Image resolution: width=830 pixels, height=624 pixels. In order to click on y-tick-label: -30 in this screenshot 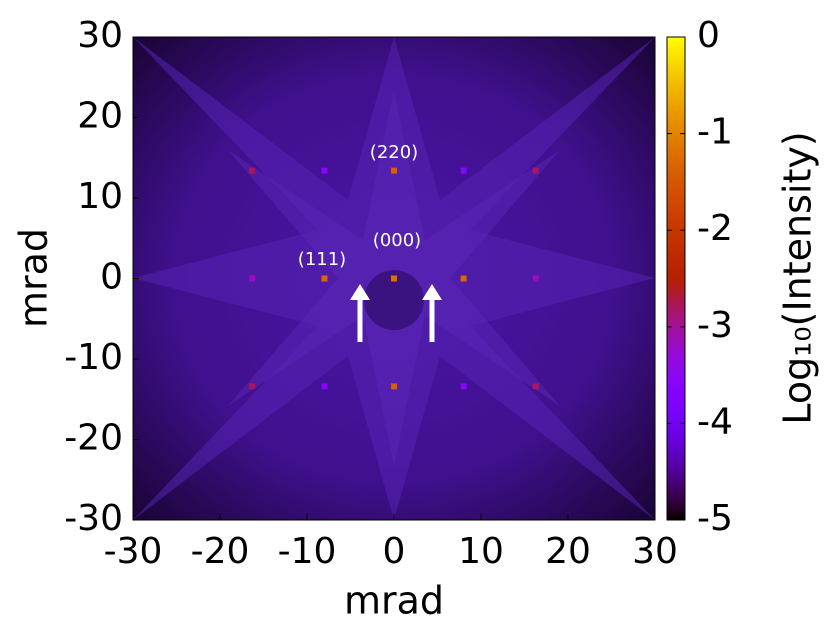, I will do `click(93, 518)`.